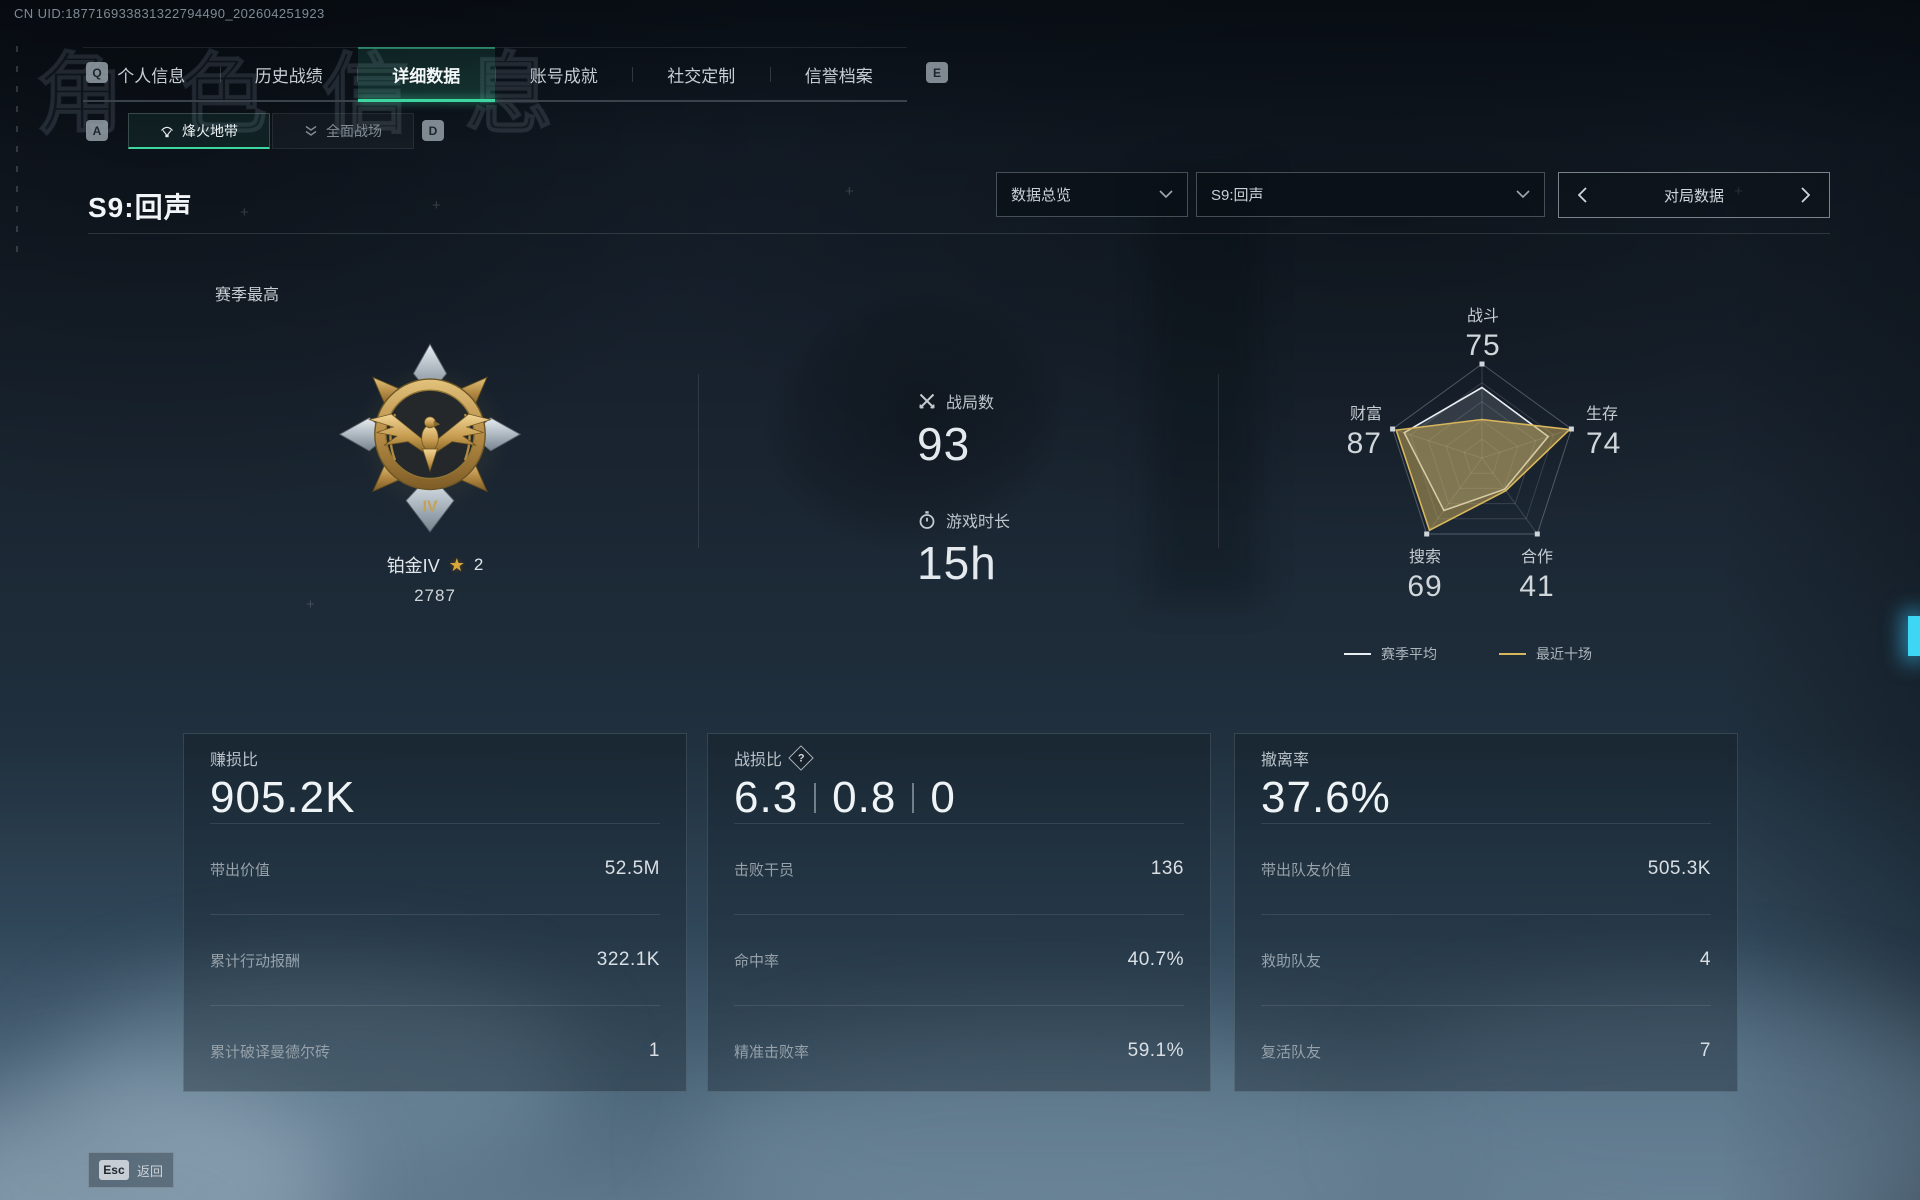  What do you see at coordinates (413, 566) in the screenshot?
I see `rank-name: 铂金IV` at bounding box center [413, 566].